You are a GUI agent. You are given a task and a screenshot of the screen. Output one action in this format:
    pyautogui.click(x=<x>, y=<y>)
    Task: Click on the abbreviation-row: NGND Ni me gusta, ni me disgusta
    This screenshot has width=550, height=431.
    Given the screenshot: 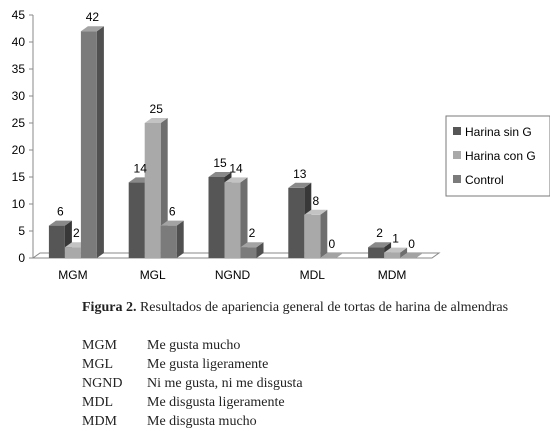 What is the action you would take?
    pyautogui.click(x=192, y=383)
    